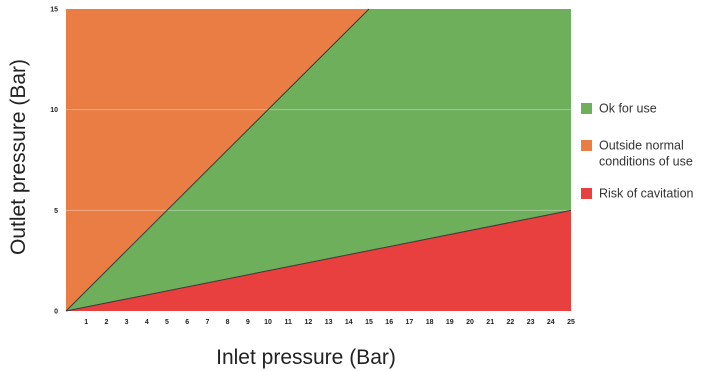 The height and width of the screenshot is (371, 721). Describe the element at coordinates (288, 322) in the screenshot. I see `x-tick-label: 11` at that location.